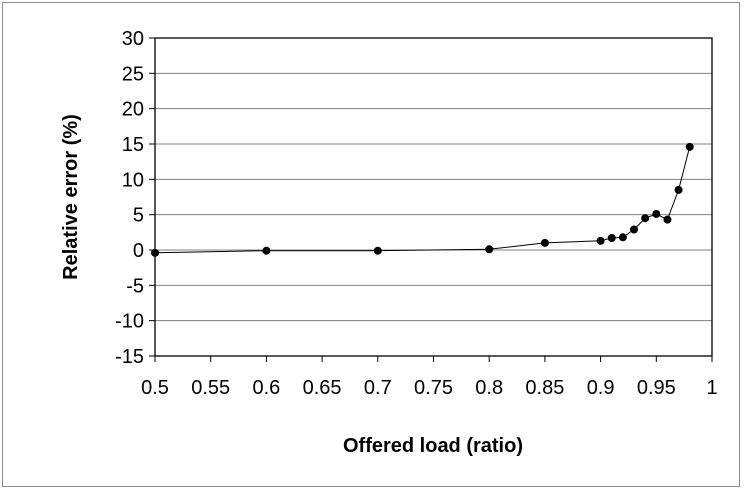  I want to click on x-axis-title: Offered load (ratio), so click(433, 446).